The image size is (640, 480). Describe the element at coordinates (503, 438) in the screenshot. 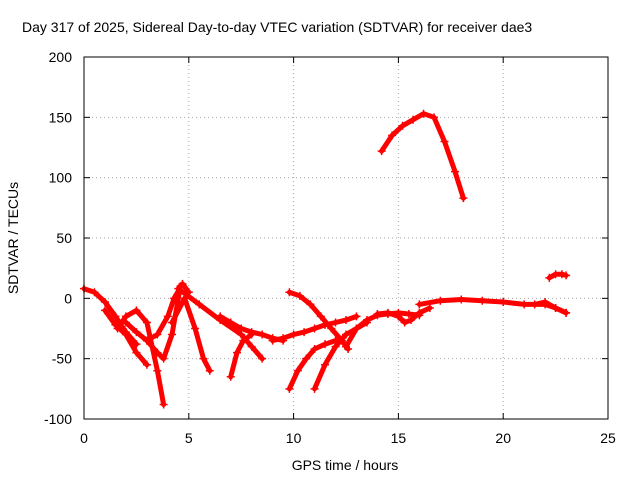

I see `x-tick-label: 20` at that location.